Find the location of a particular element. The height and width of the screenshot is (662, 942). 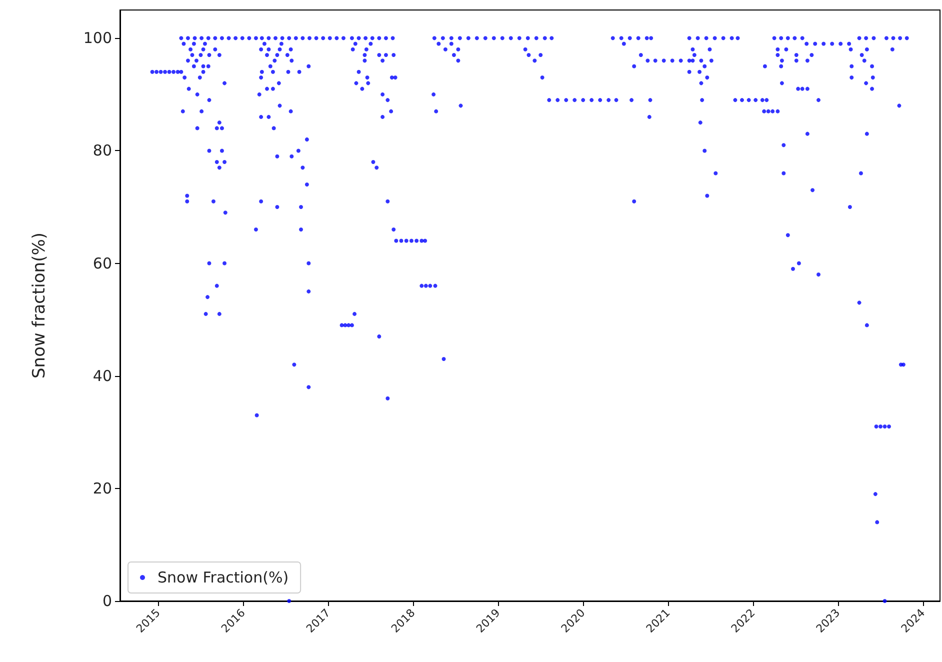

y-tick-label: 100 is located at coordinates (97, 38).